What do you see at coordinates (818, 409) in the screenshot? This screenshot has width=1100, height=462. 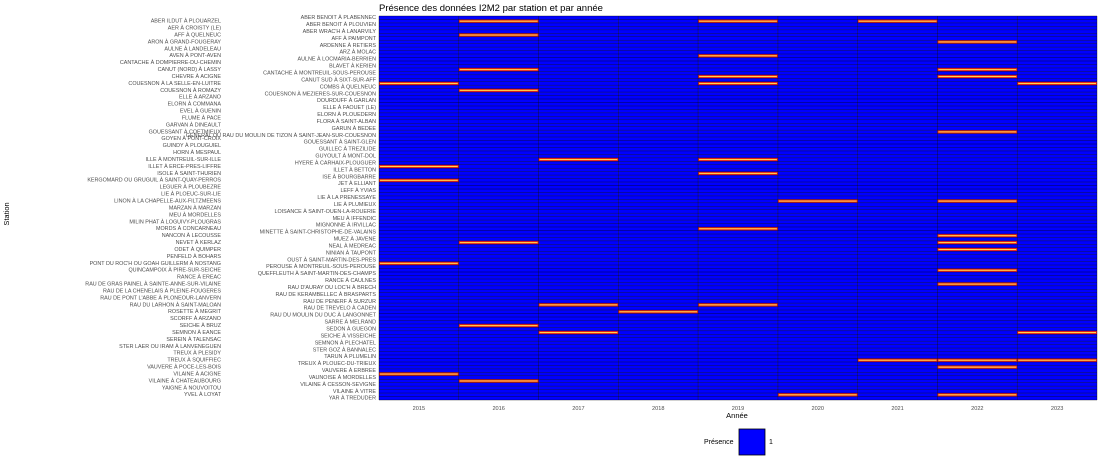 I see `x-tick-label: 2020` at bounding box center [818, 409].